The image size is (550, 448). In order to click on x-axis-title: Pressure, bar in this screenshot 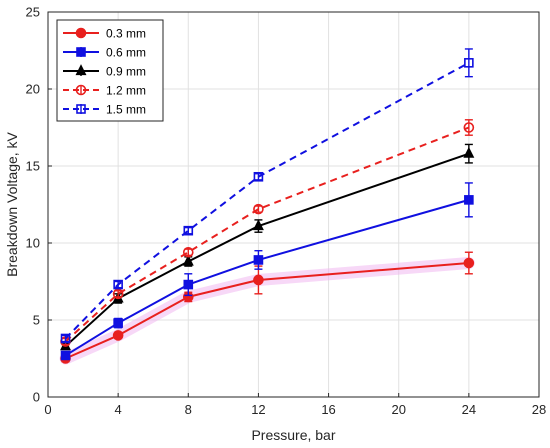, I will do `click(293, 435)`.